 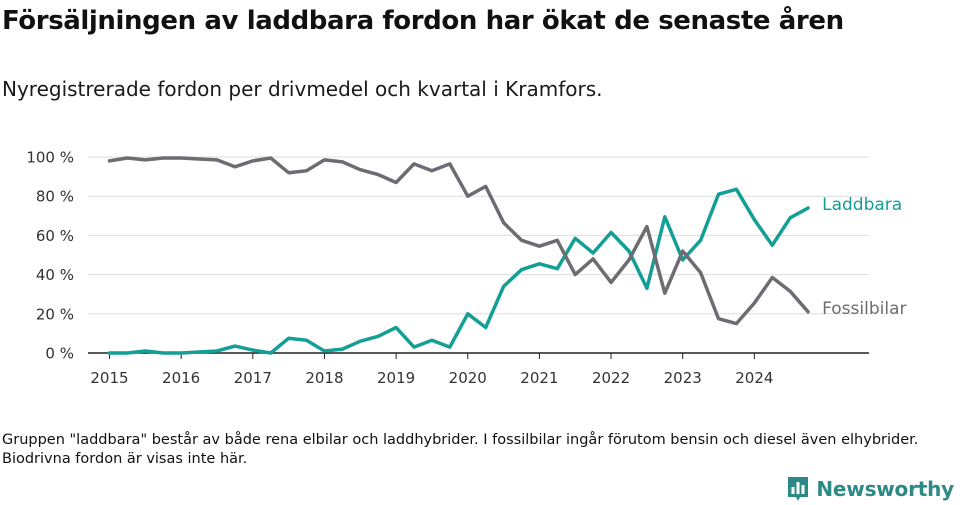 What do you see at coordinates (864, 257) in the screenshot?
I see `series-labels: Laddbara Fossilbilar` at bounding box center [864, 257].